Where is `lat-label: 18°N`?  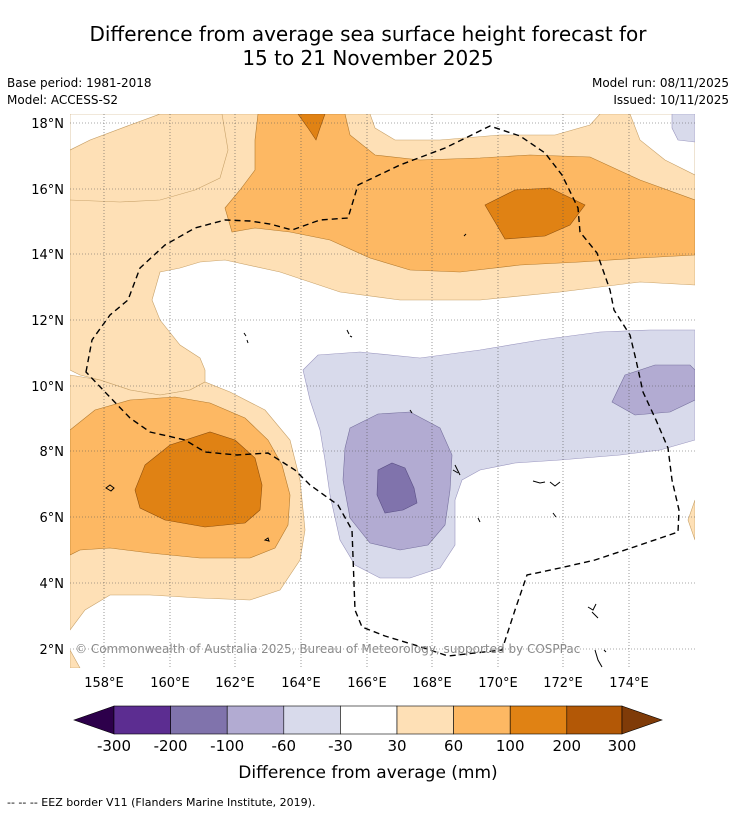
lat-label: 18°N is located at coordinates (47, 124).